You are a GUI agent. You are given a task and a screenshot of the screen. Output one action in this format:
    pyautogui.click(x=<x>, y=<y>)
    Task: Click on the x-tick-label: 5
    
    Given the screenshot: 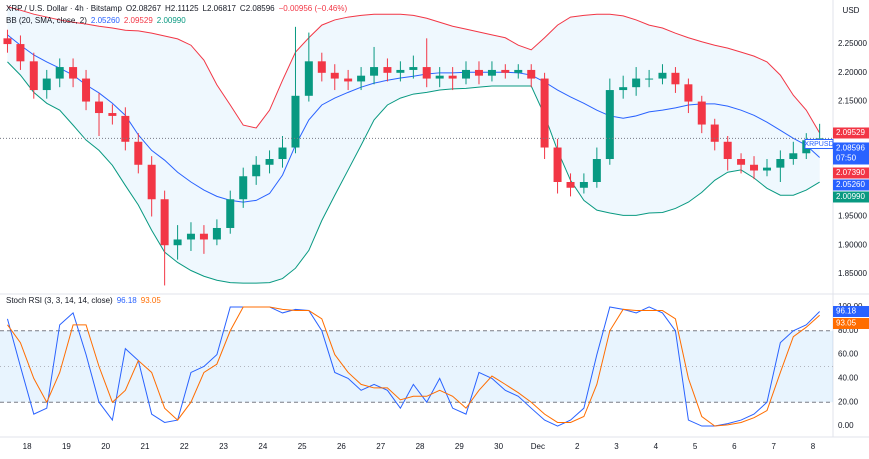 What is the action you would take?
    pyautogui.click(x=695, y=446)
    